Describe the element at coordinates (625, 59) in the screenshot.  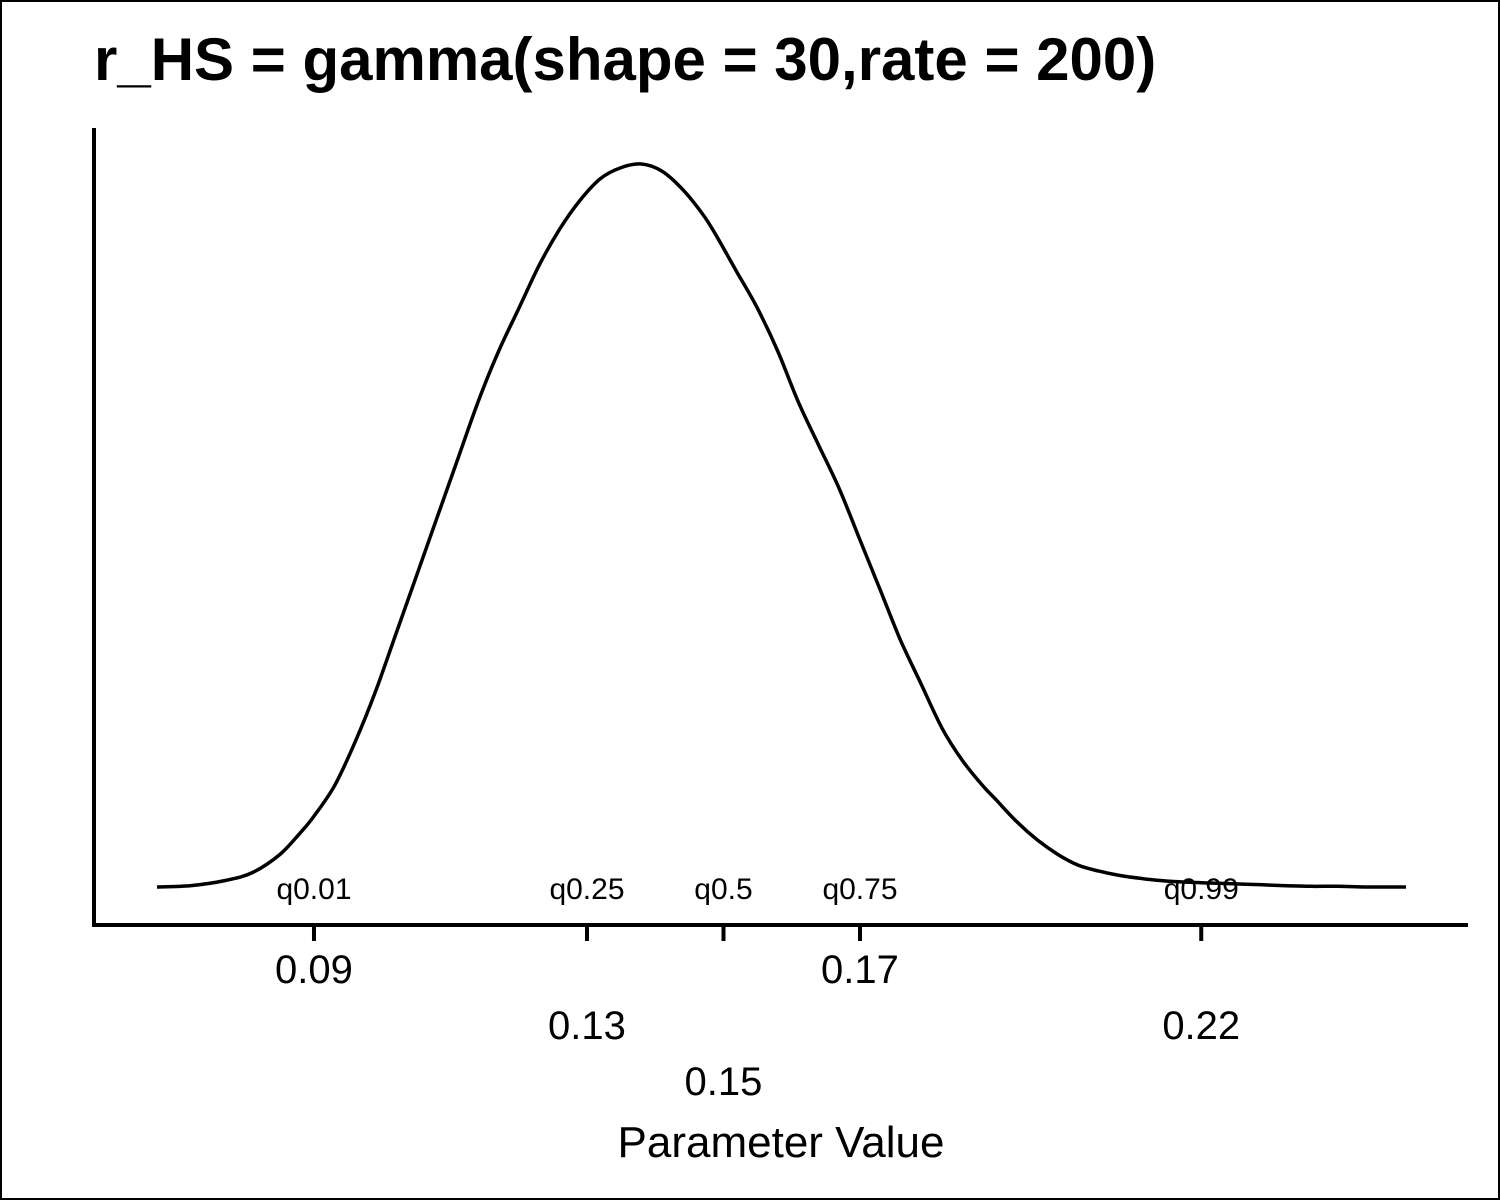
I see `chart-title: r_HS = gamma(shape = 30,rate = 200)` at that location.